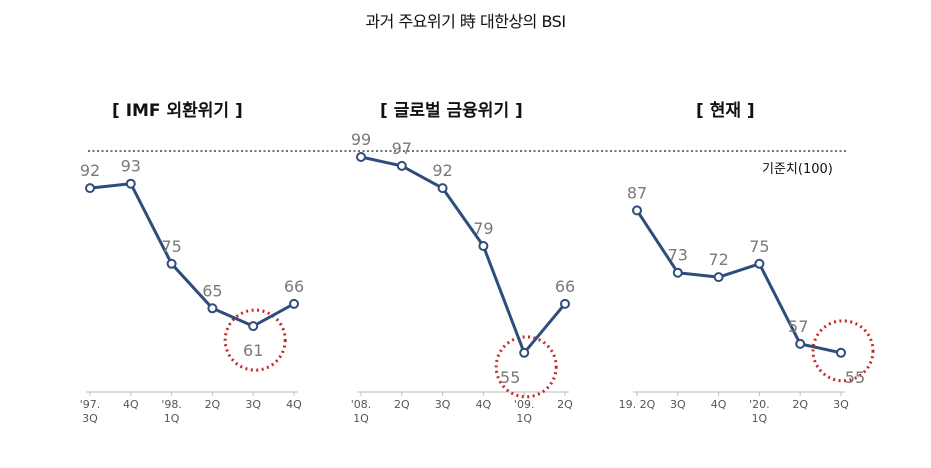 This screenshot has height=468, width=931. What do you see at coordinates (443, 404) in the screenshot?
I see `x-tick-label-1-2-0: 3Q` at bounding box center [443, 404].